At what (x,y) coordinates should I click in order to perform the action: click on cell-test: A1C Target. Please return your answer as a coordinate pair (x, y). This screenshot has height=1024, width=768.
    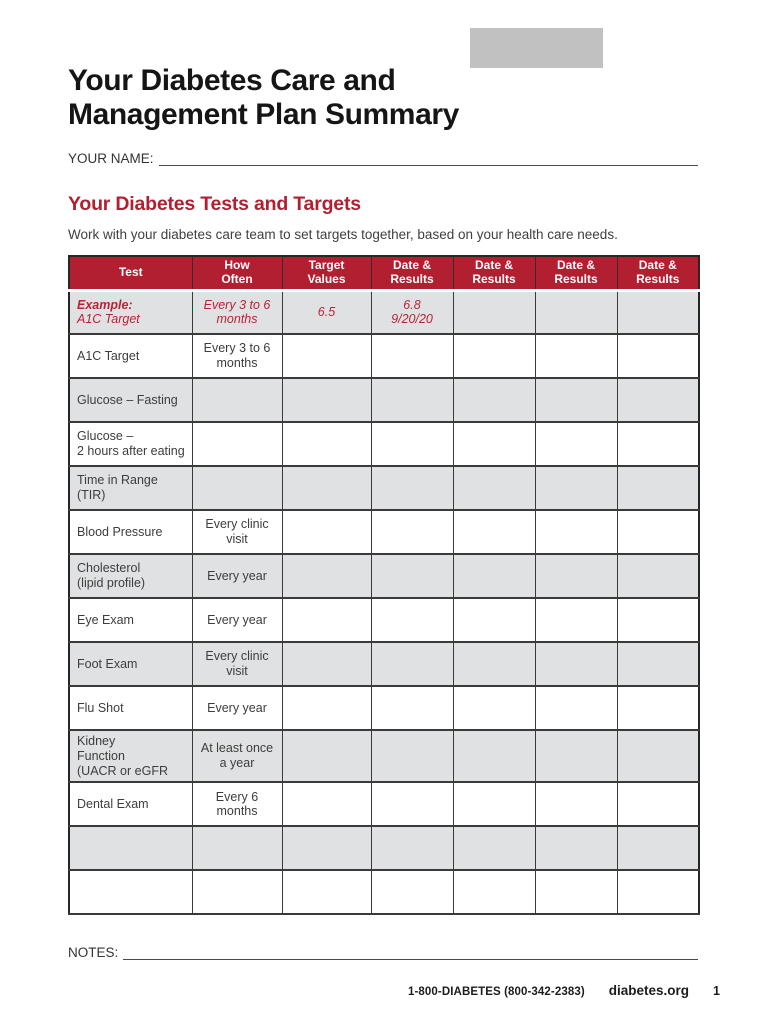
    Looking at the image, I should click on (130, 356).